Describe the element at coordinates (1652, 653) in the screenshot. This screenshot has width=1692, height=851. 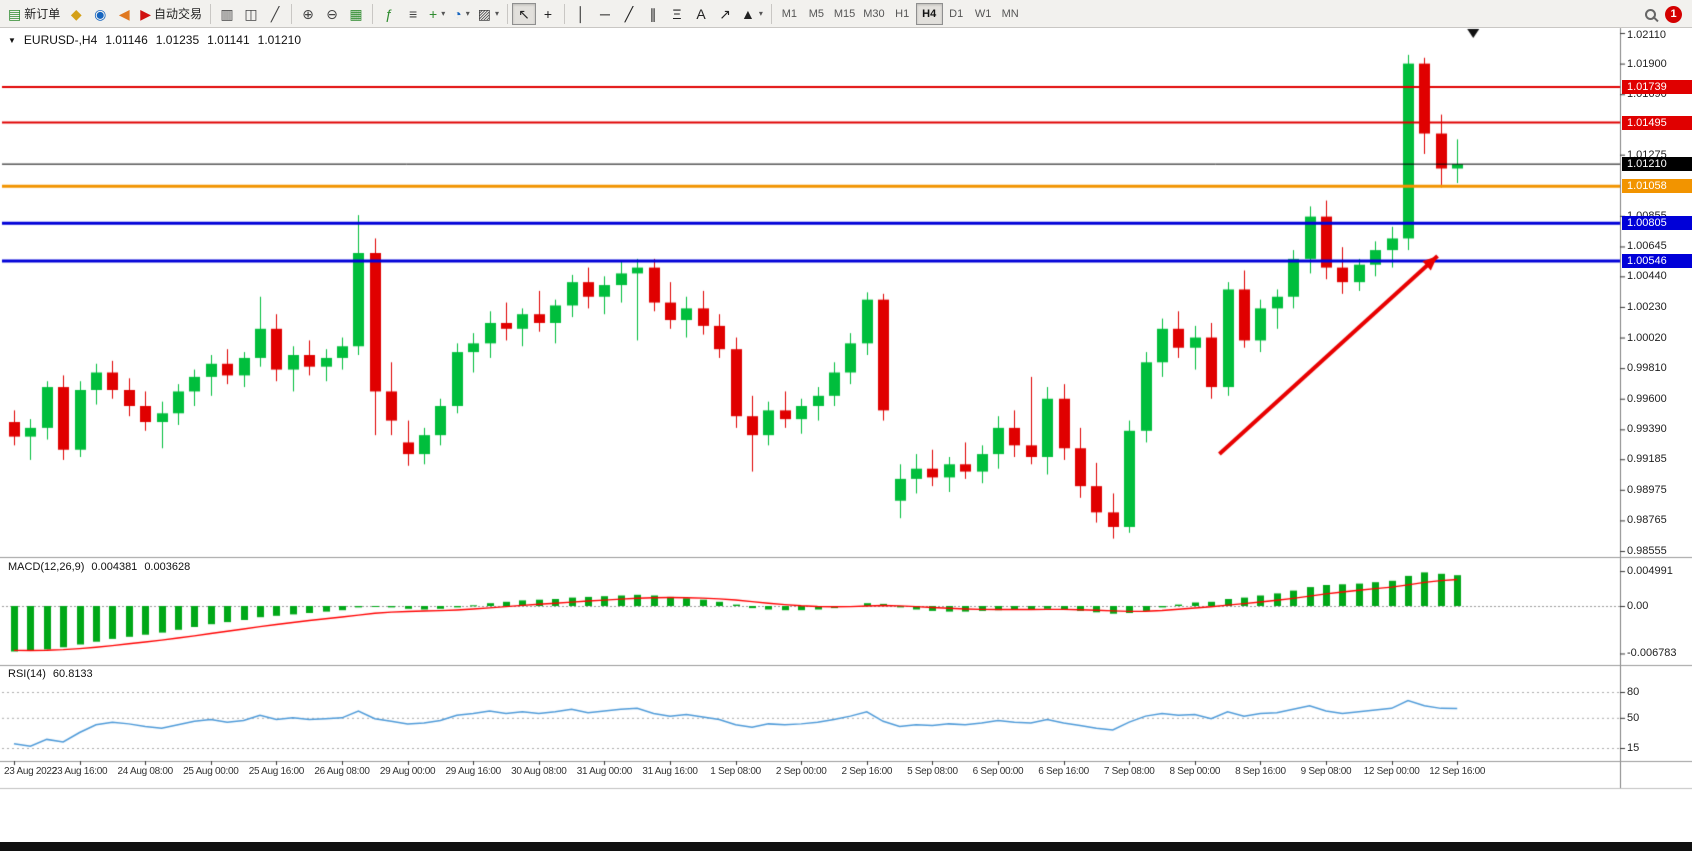
I see `macd-axis-label: -0.006783` at that location.